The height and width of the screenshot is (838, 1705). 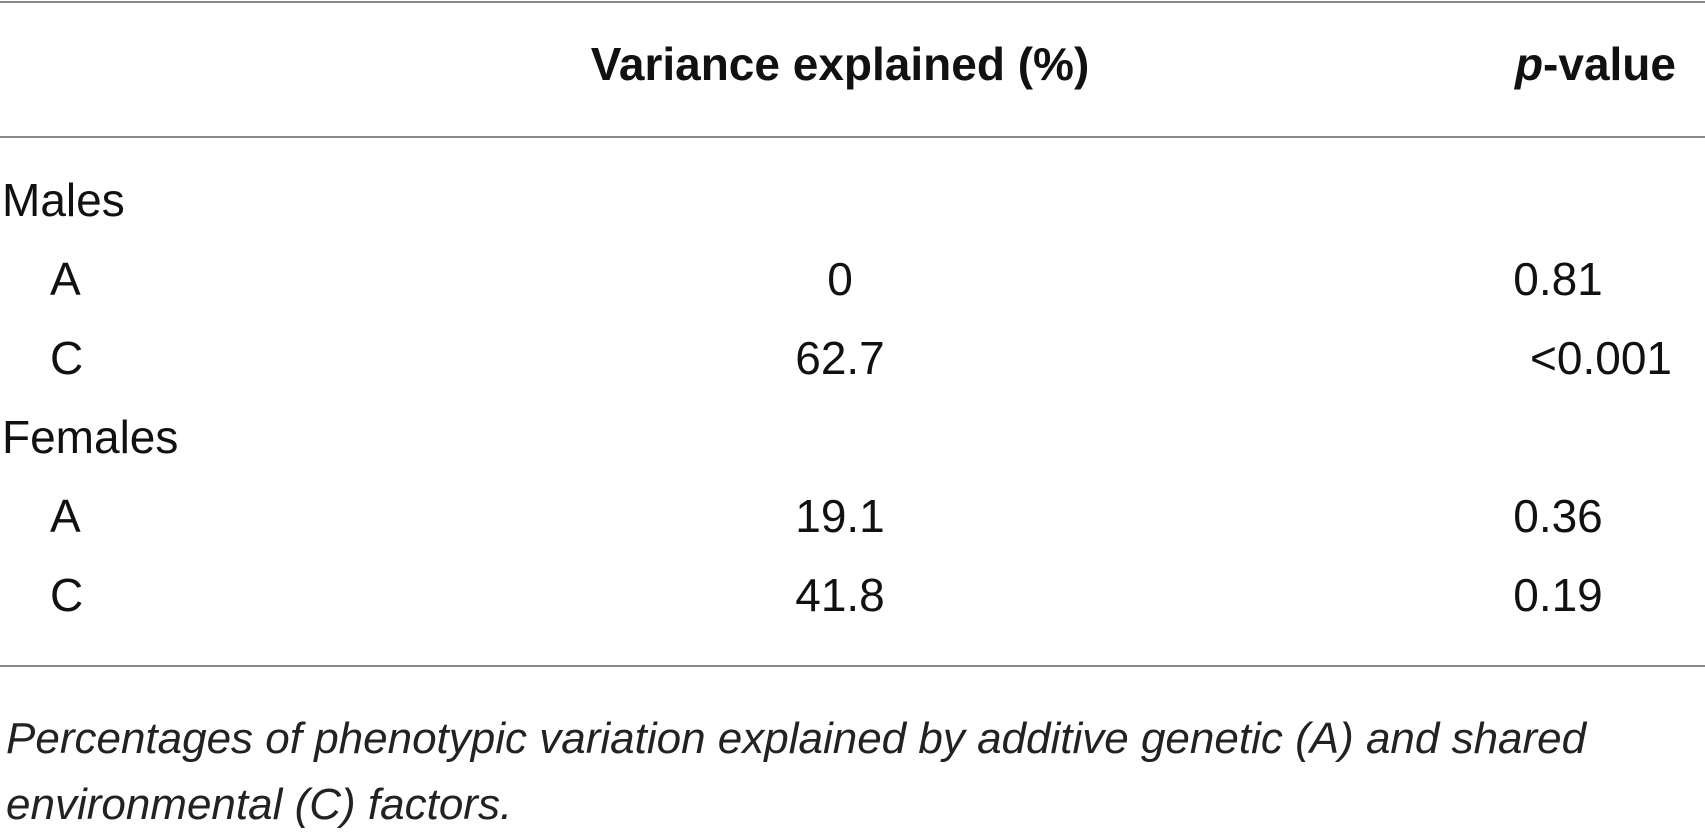 I want to click on row-variance: 41.8, so click(x=840, y=595).